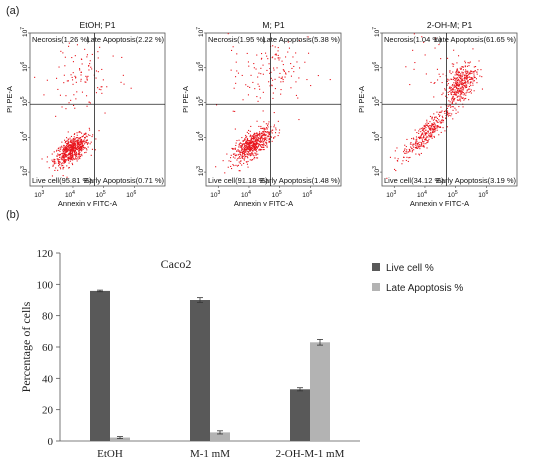 This screenshot has width=550, height=462. I want to click on live-cell-label: Live cell(95.81 %), so click(62, 180).